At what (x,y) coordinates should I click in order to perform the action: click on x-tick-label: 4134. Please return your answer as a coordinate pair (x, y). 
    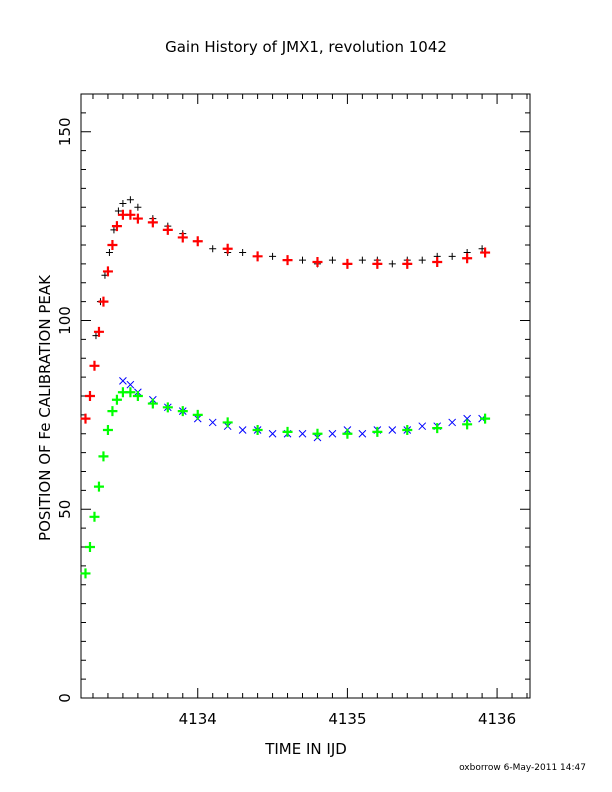
    Looking at the image, I should click on (198, 719).